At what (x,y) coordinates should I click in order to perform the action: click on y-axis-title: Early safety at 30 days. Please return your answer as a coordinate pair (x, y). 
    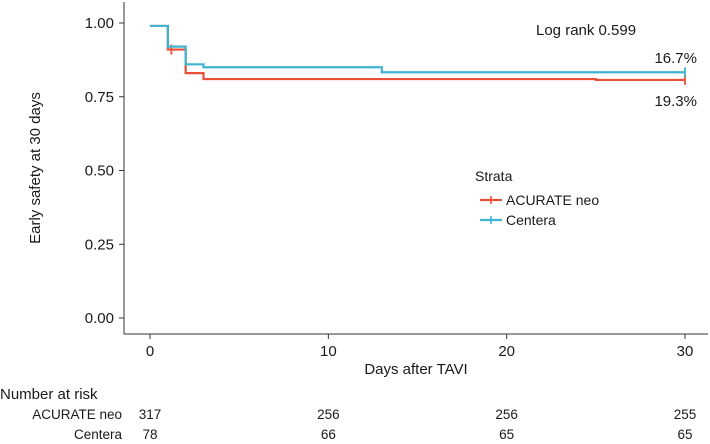
    Looking at the image, I should click on (35, 168).